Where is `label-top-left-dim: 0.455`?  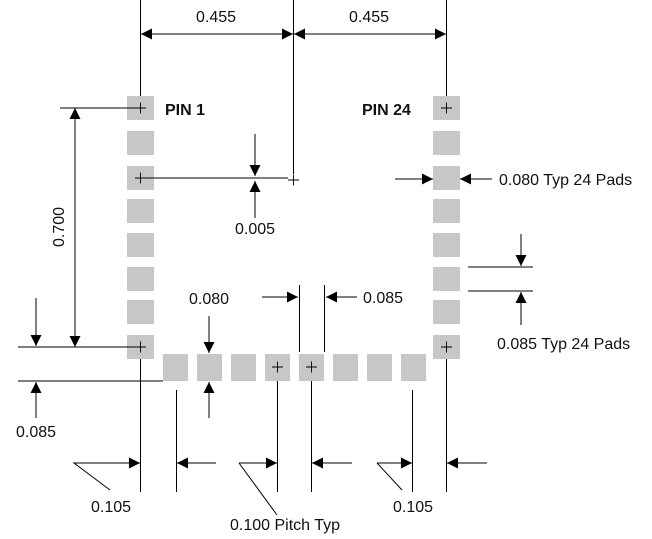
label-top-left-dim: 0.455 is located at coordinates (216, 17).